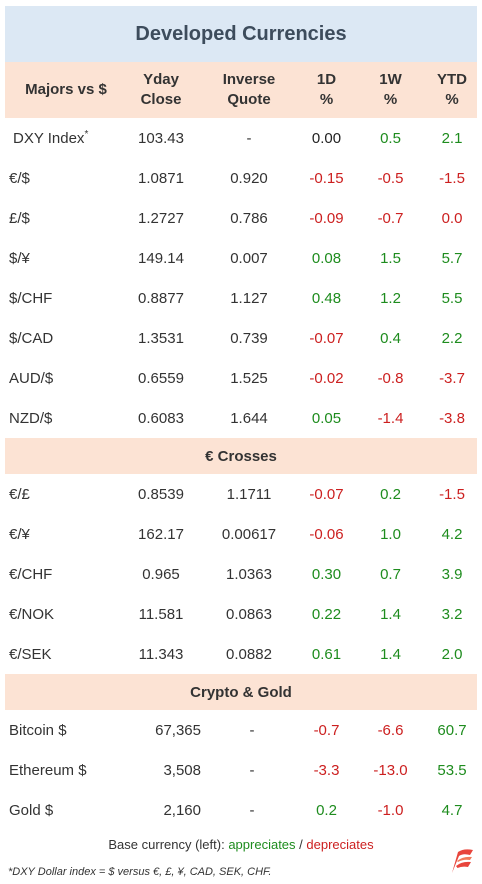  What do you see at coordinates (249, 378) in the screenshot?
I see `cell-inverse-text: 1.525` at bounding box center [249, 378].